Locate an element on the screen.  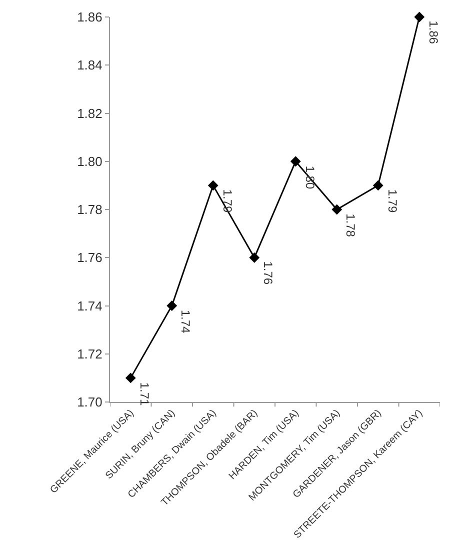
y-tick-label: 1.74 is located at coordinates (89, 306).